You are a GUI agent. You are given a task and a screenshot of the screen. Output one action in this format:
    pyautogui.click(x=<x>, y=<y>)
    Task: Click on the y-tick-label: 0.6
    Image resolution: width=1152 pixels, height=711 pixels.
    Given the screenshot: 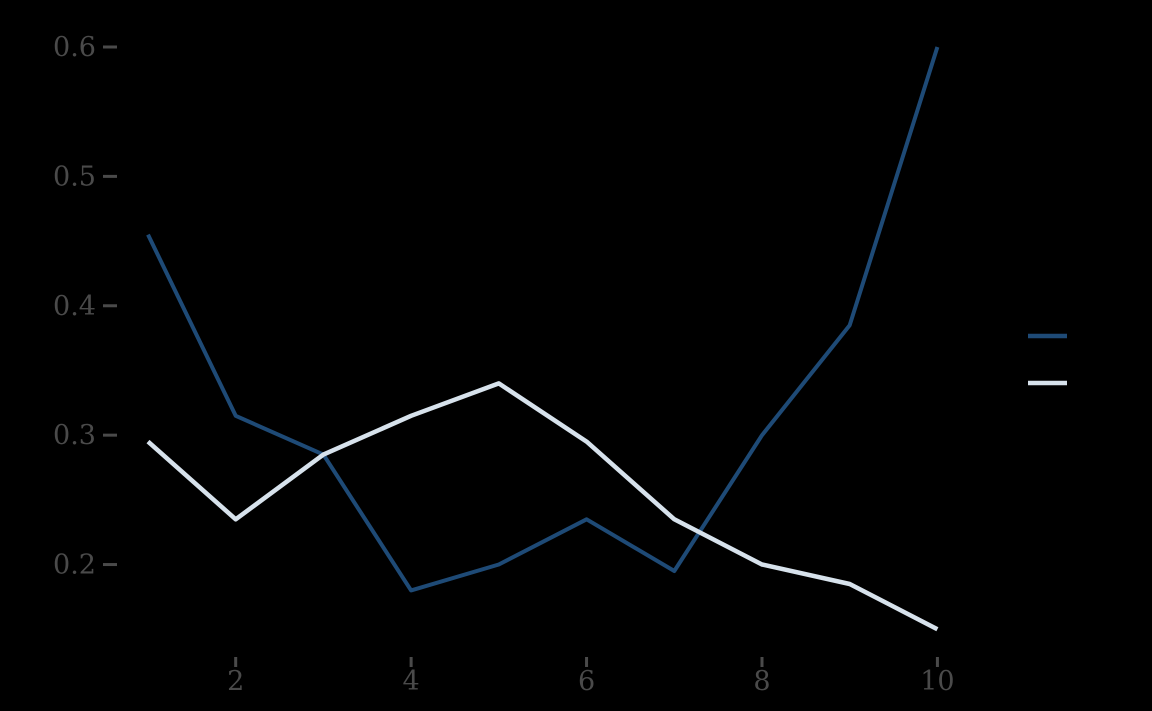 What is the action you would take?
    pyautogui.click(x=74, y=47)
    